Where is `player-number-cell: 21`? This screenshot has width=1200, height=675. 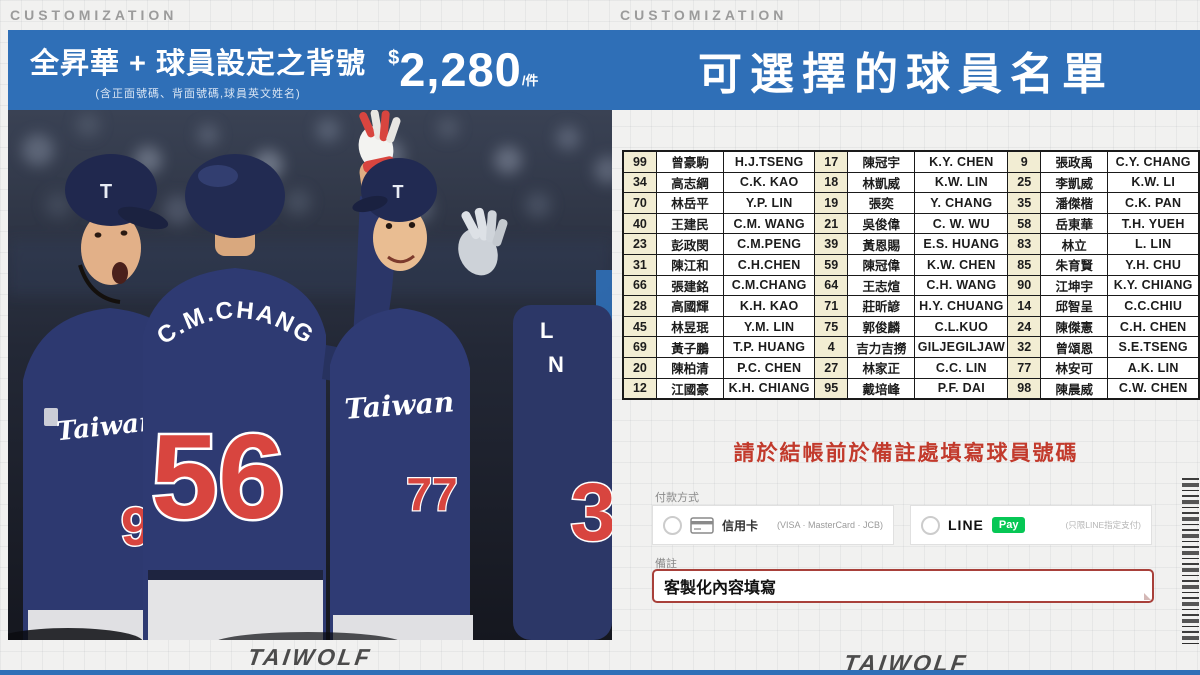 player-number-cell: 21 is located at coordinates (831, 223).